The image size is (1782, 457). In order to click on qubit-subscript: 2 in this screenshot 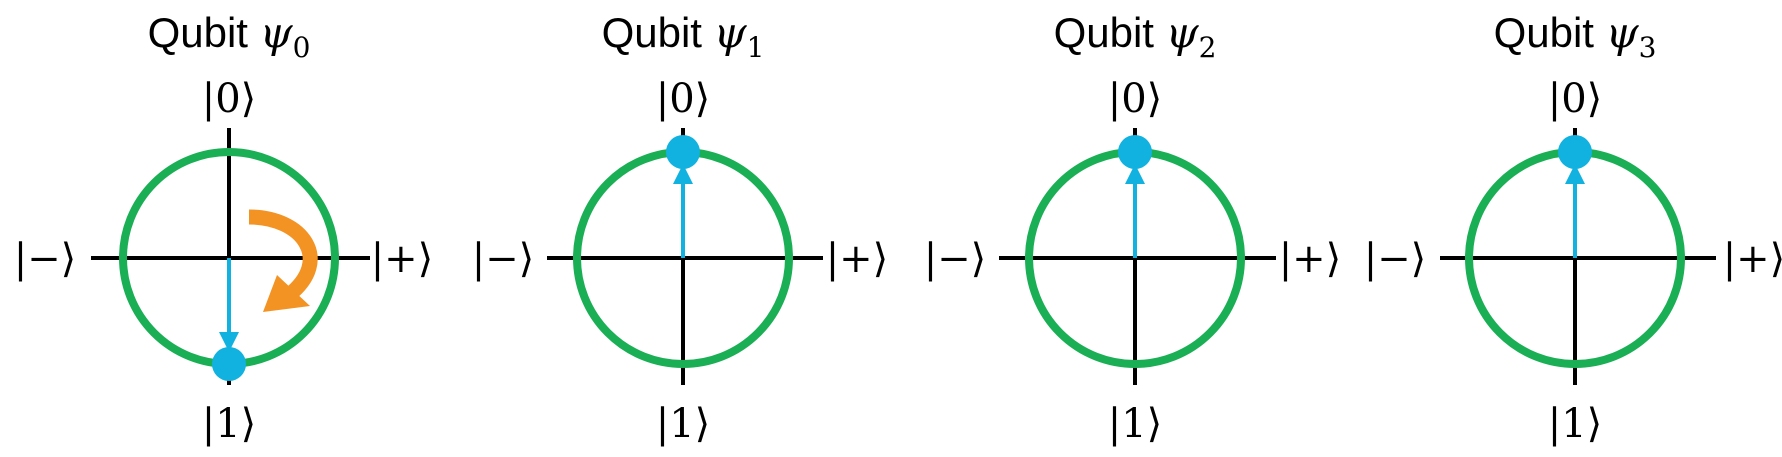, I will do `click(1208, 47)`.